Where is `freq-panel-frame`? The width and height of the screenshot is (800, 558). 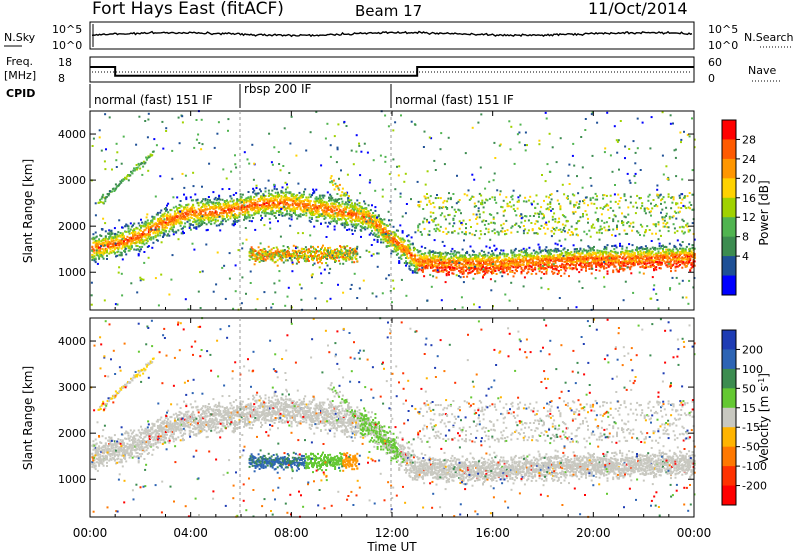
freq-panel-frame is located at coordinates (392, 69).